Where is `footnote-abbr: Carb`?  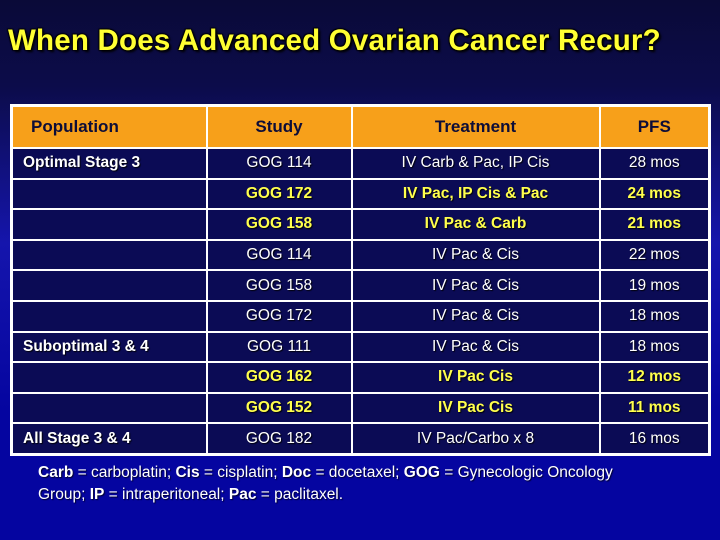 footnote-abbr: Carb is located at coordinates (56, 472).